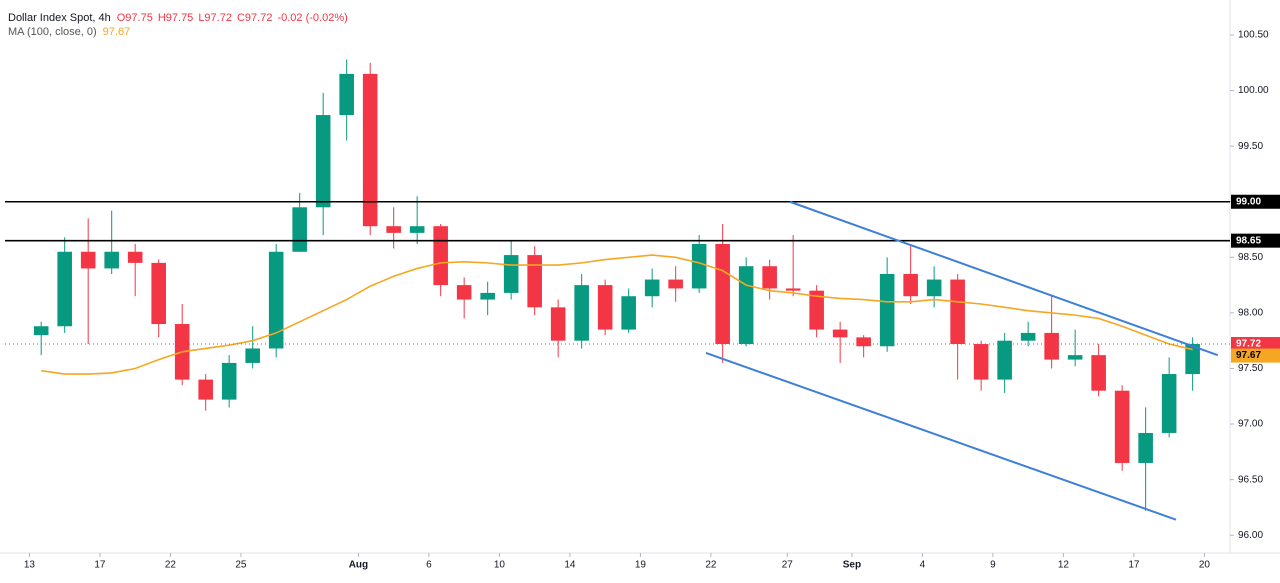 The height and width of the screenshot is (583, 1280). Describe the element at coordinates (429, 565) in the screenshot. I see `x-tick-label: 6` at that location.